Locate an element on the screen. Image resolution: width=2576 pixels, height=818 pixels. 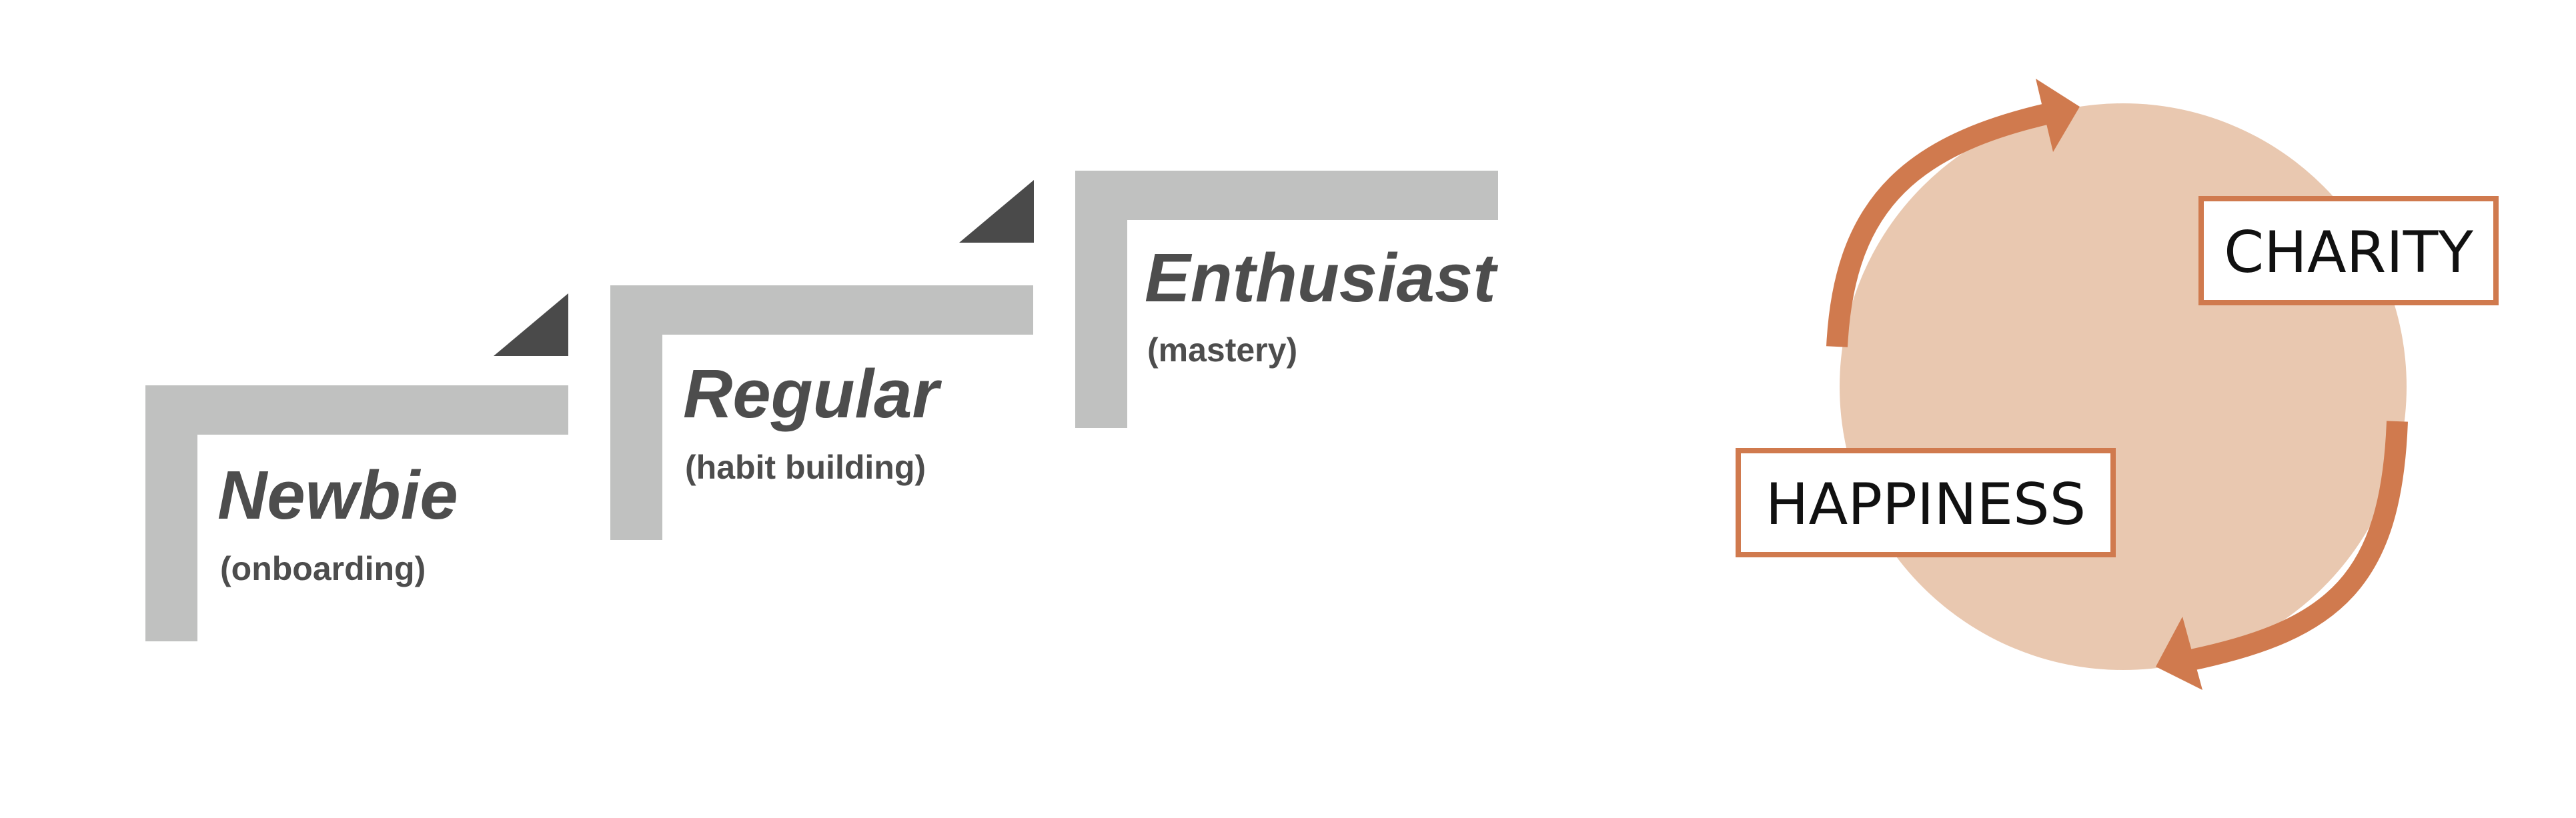
stage-regular: Regular (habit building) is located at coordinates (822, 360).